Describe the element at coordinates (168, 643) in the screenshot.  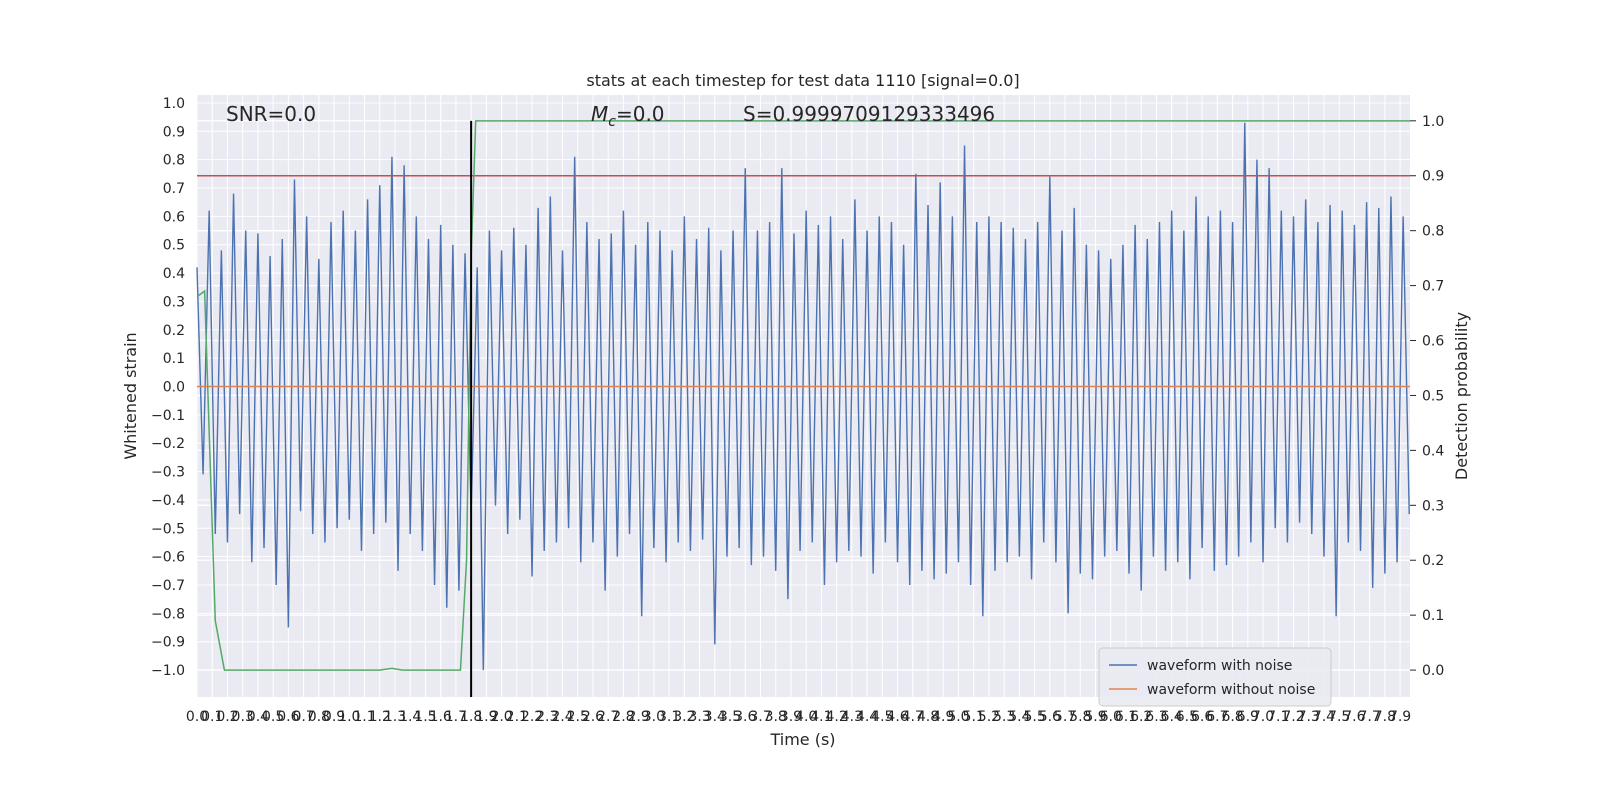
I see `y-tick-label: −0.9` at that location.